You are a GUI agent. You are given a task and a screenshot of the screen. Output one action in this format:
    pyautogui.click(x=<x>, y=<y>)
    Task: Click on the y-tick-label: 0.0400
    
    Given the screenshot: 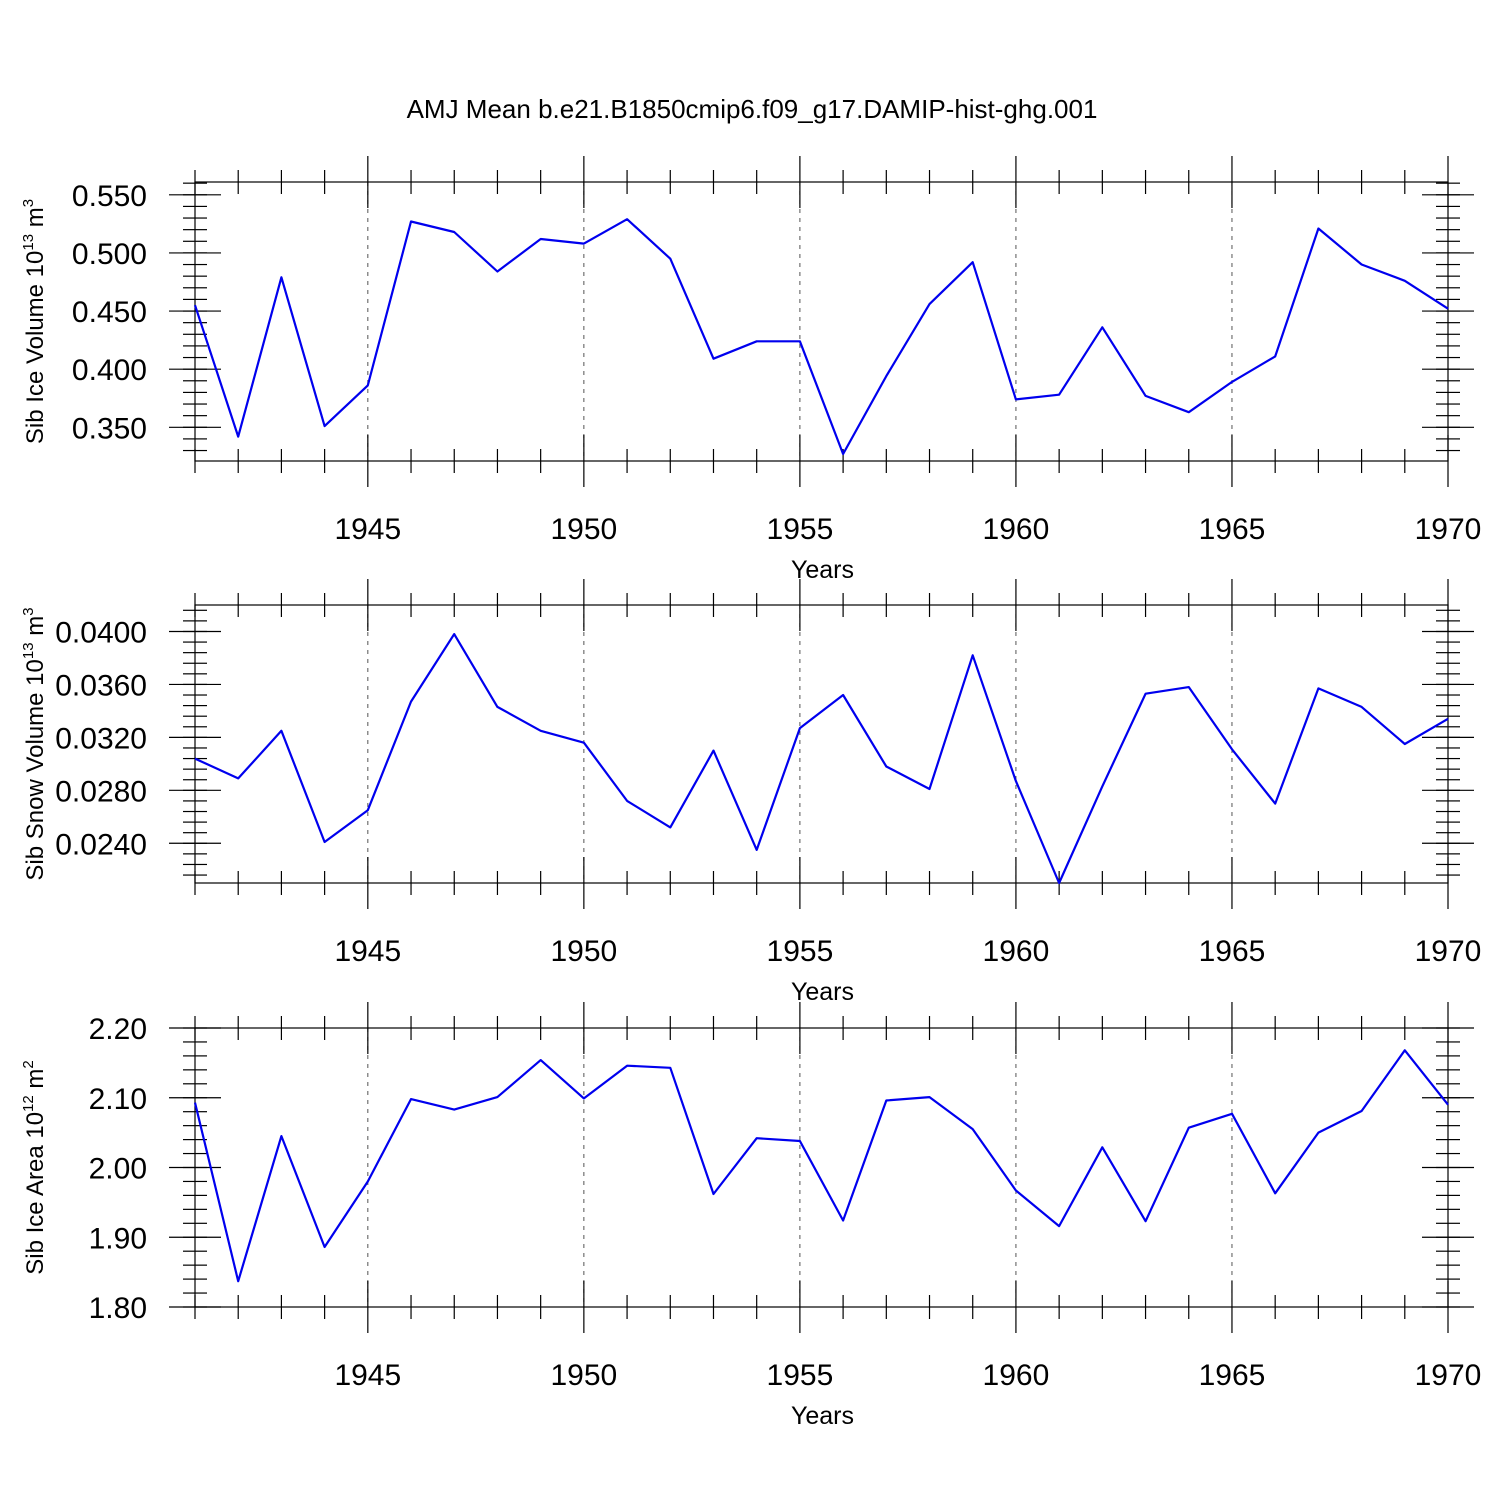 What is the action you would take?
    pyautogui.click(x=101, y=632)
    